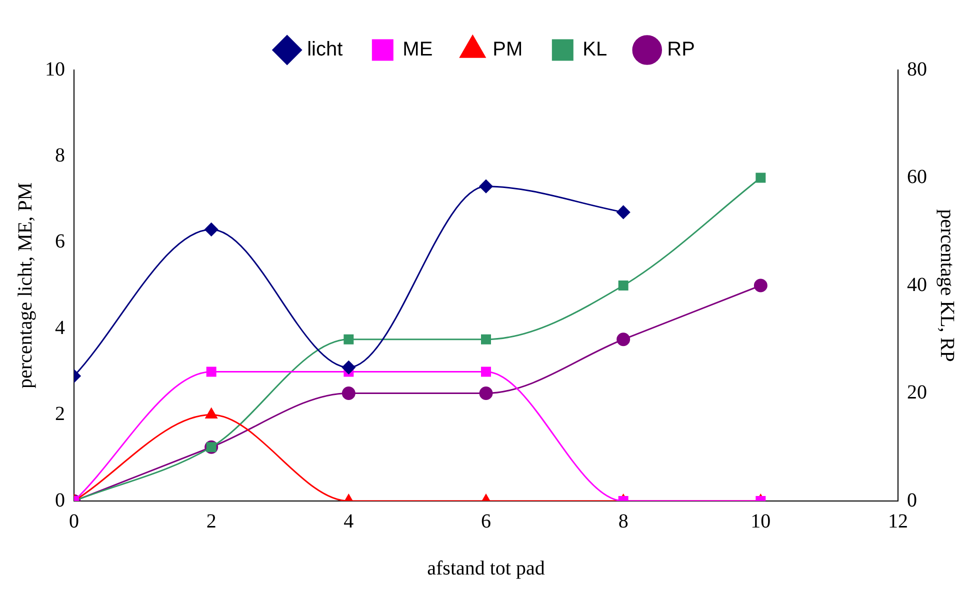  Describe the element at coordinates (211, 521) in the screenshot. I see `x-tick-label: 2` at that location.